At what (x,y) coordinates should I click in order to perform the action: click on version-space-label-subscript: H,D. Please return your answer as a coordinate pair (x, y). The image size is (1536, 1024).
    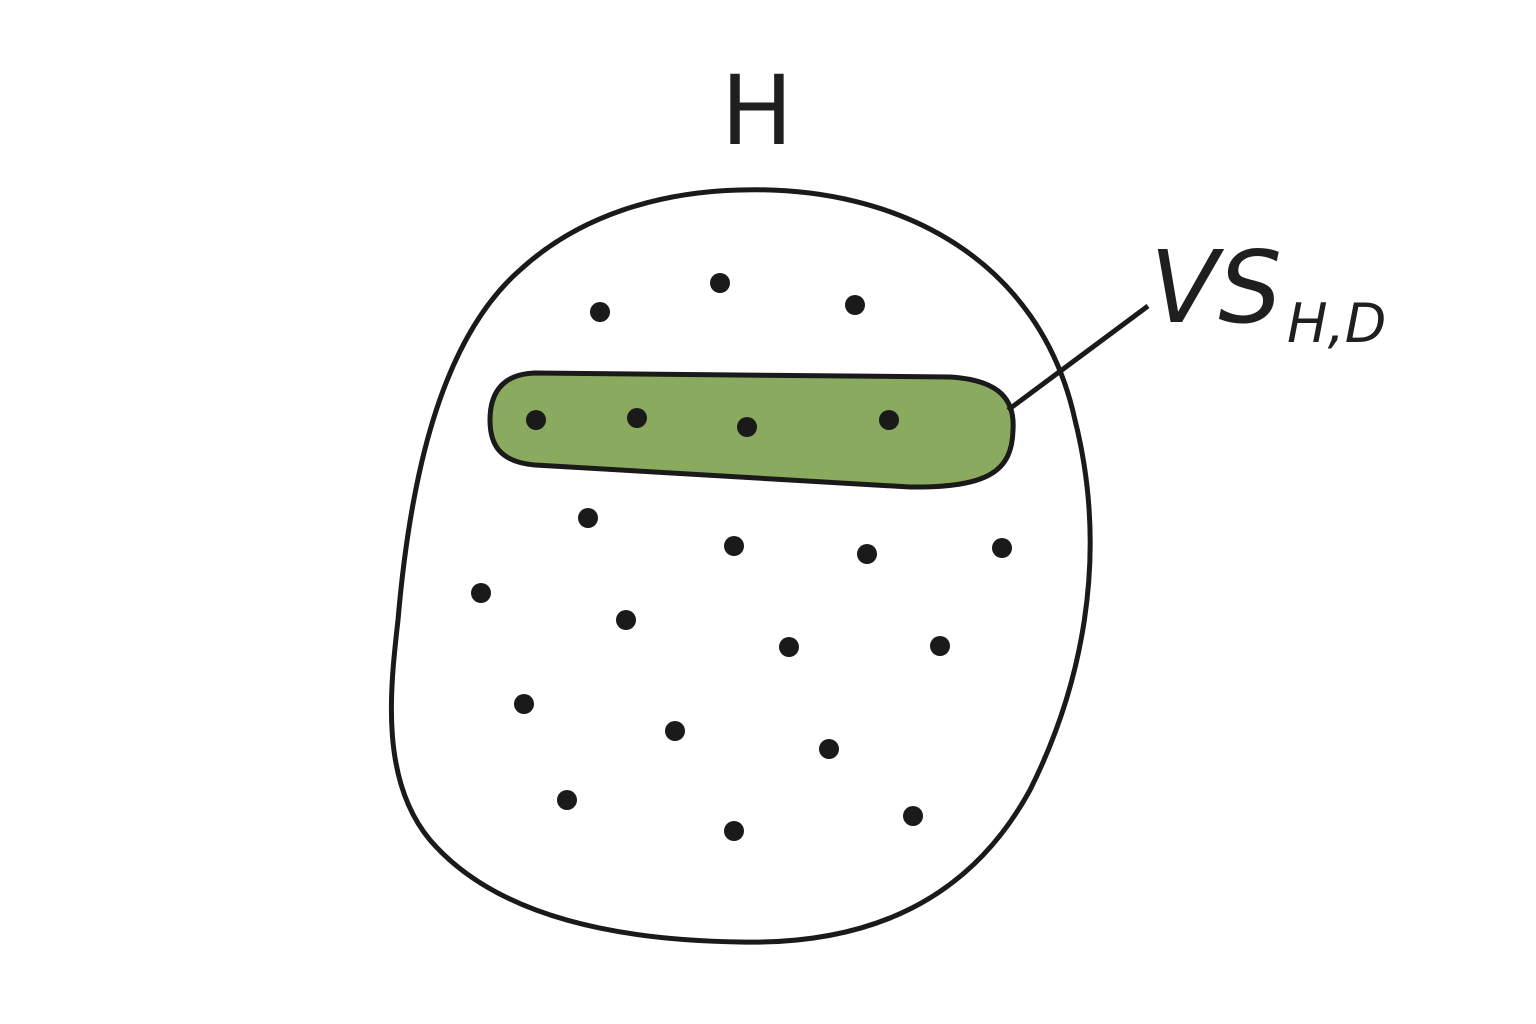
    Looking at the image, I should click on (1336, 323).